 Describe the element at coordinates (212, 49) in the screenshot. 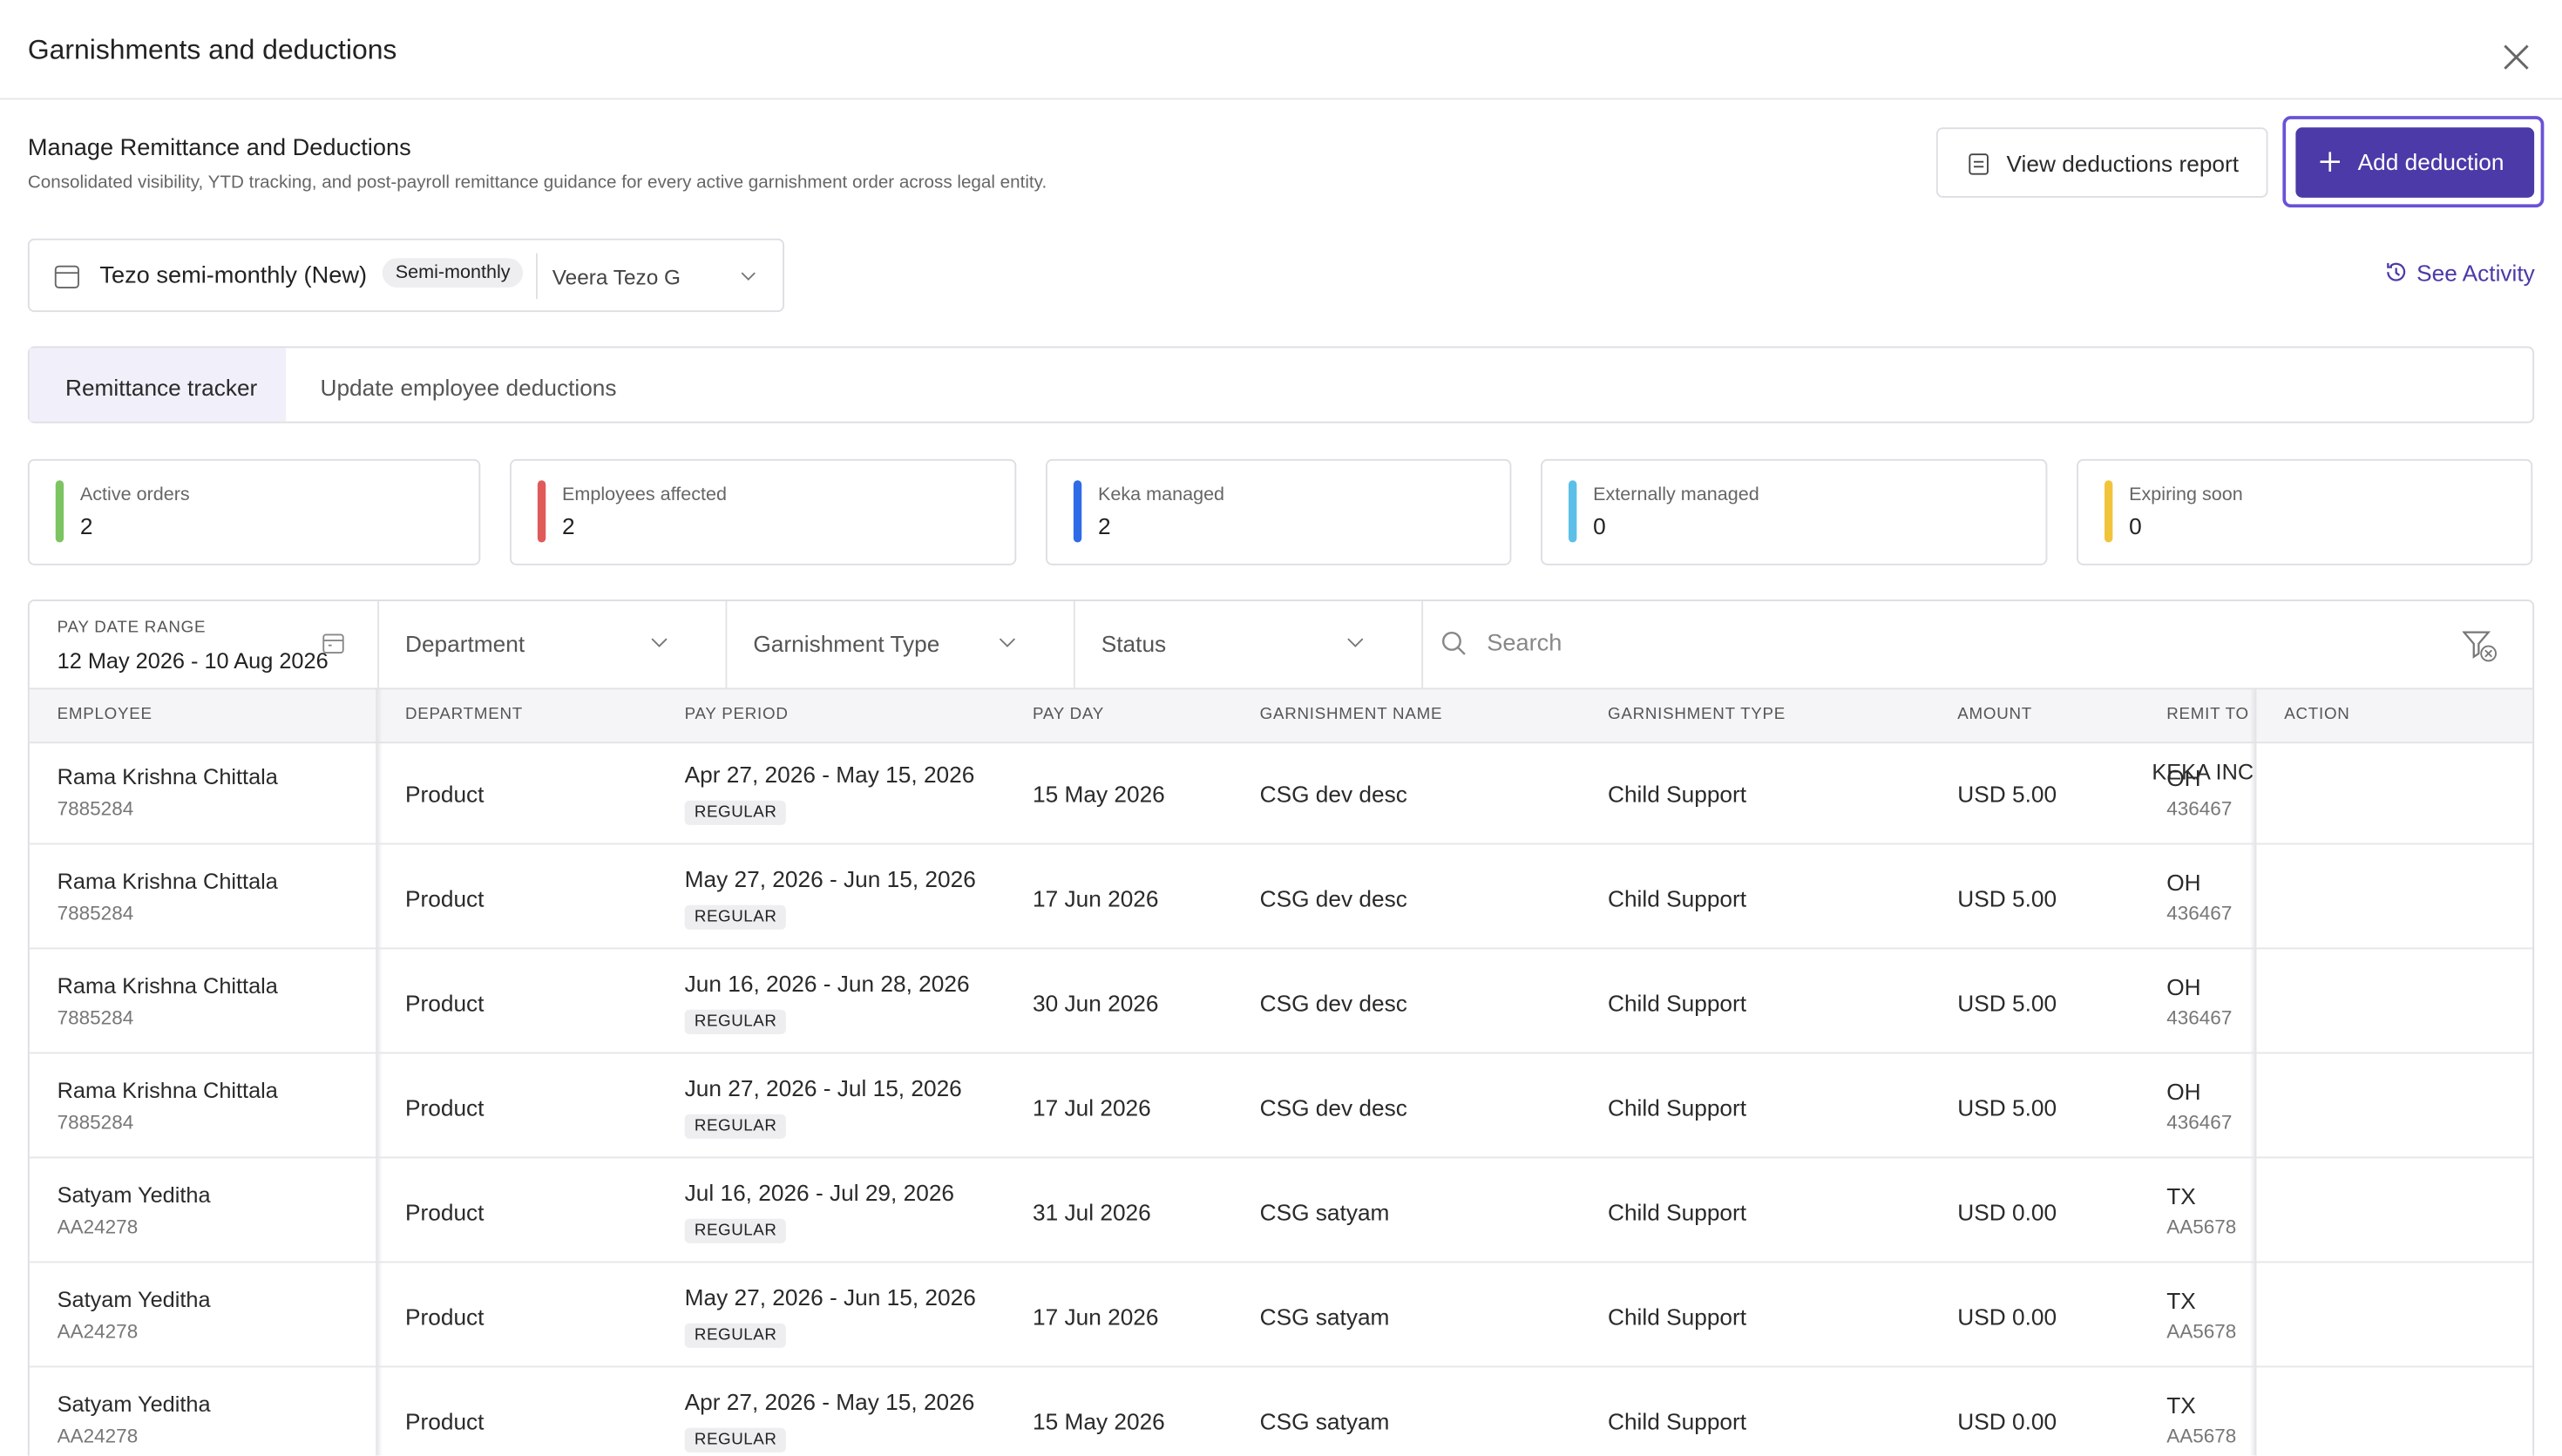

I see `page-title: Garnishments and deductions` at that location.